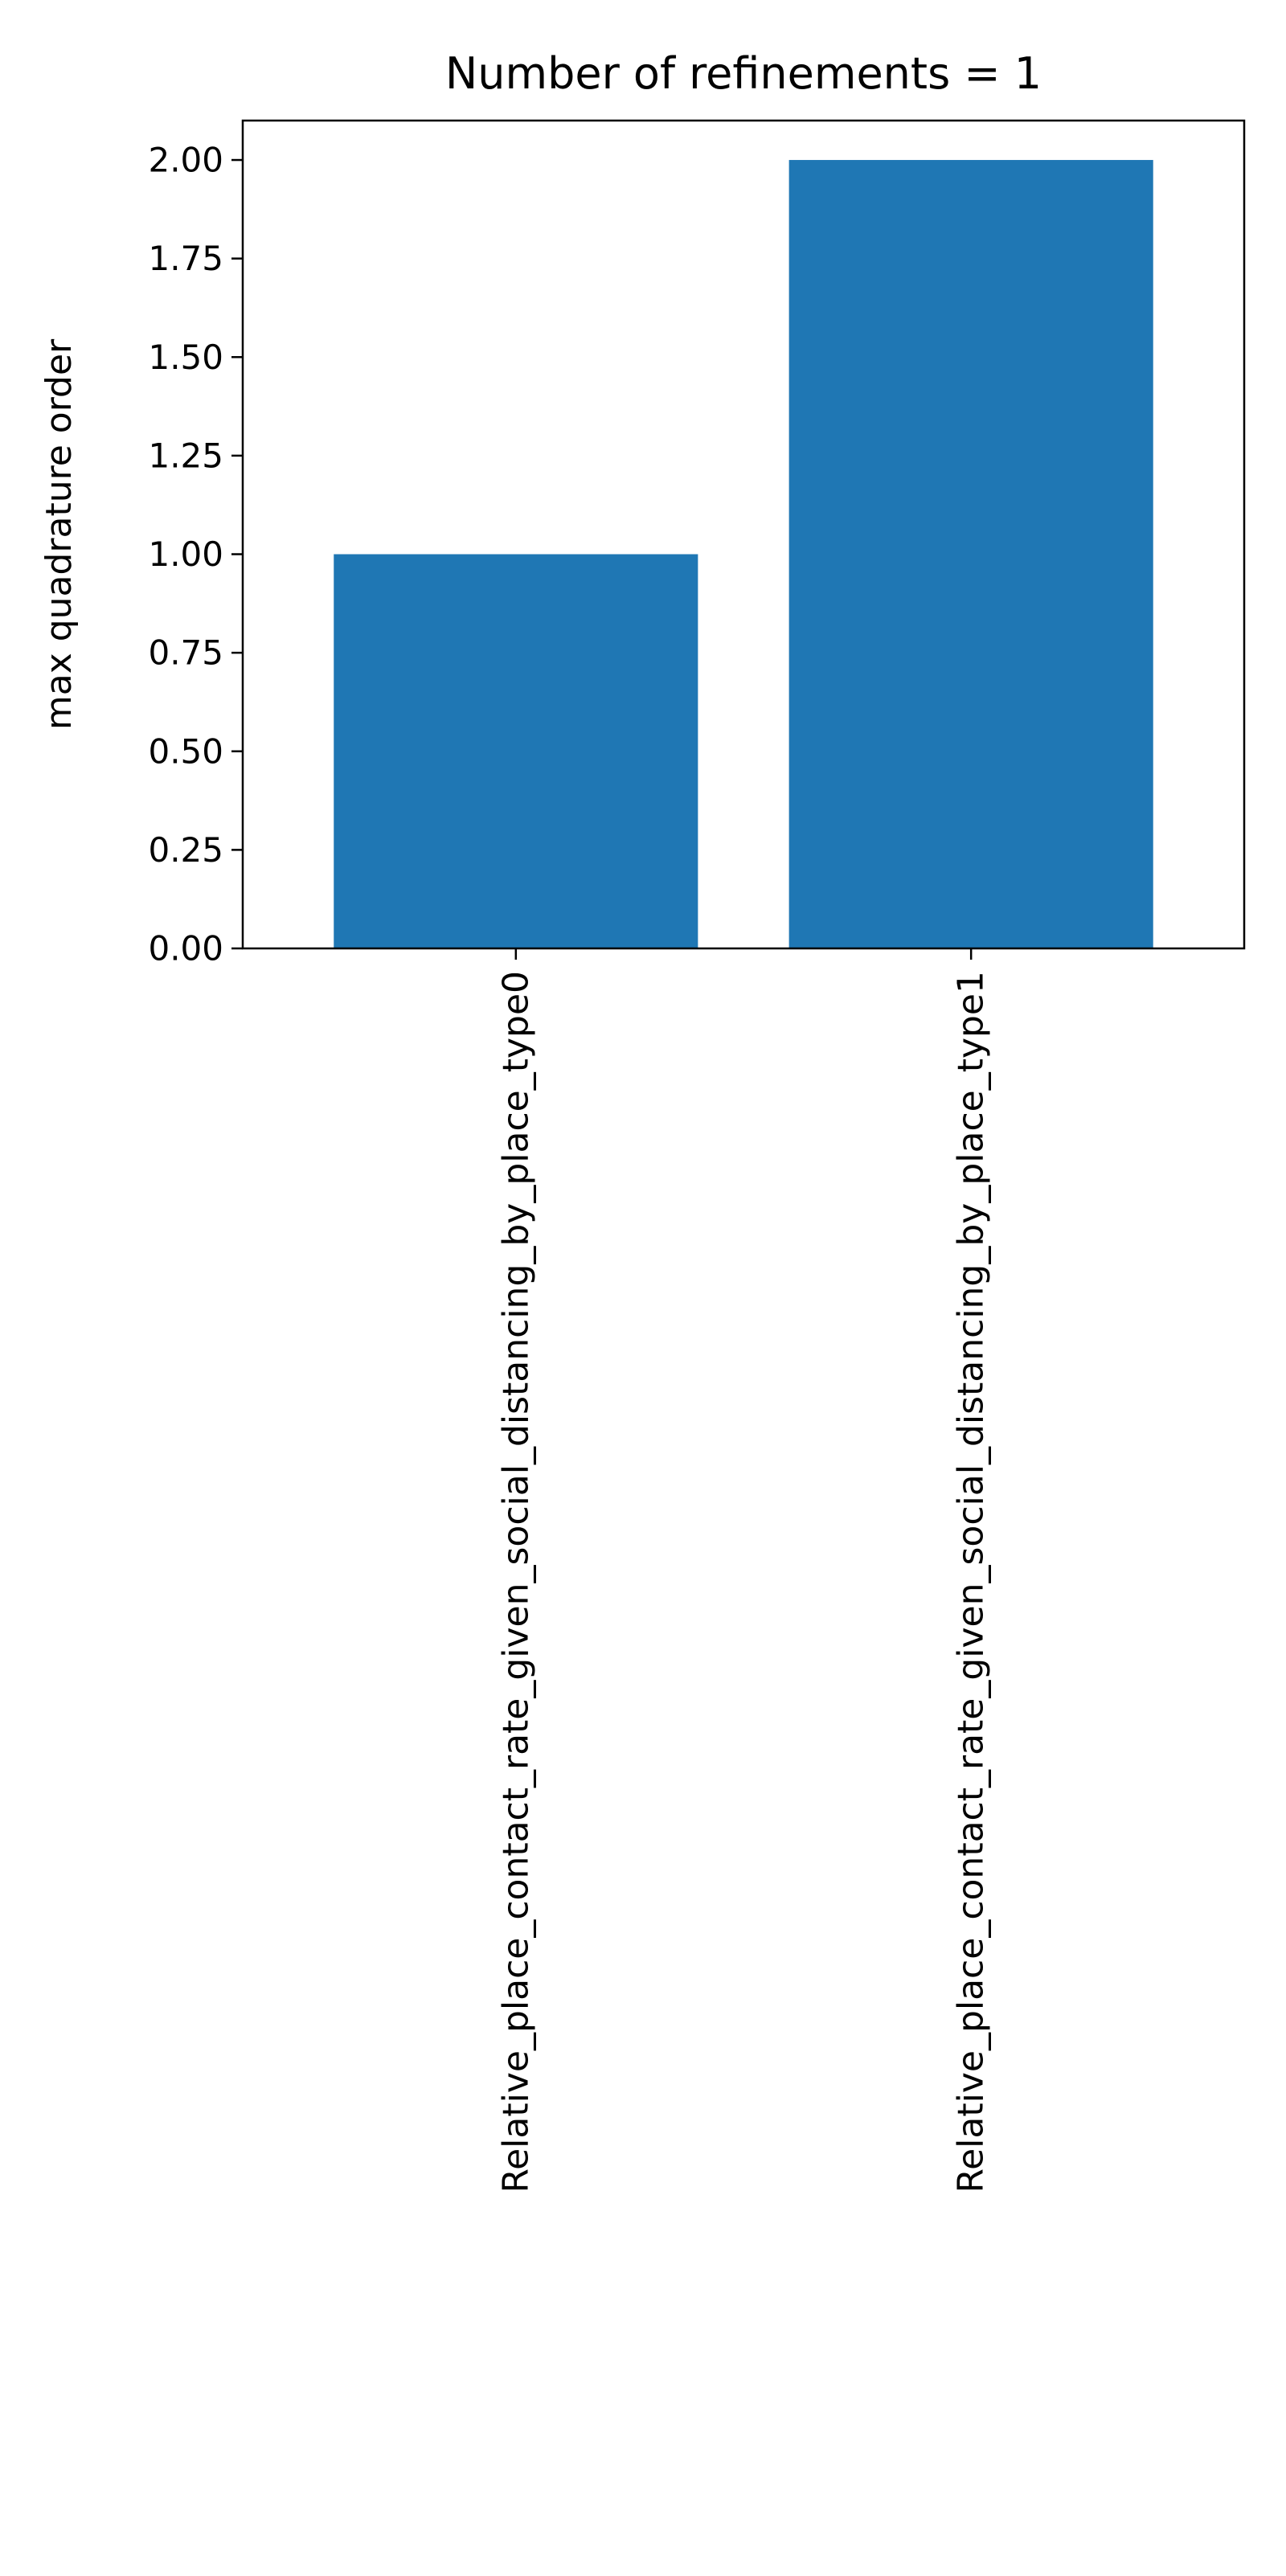  What do you see at coordinates (59, 534) in the screenshot?
I see `y-axis-label: max quadrature order` at bounding box center [59, 534].